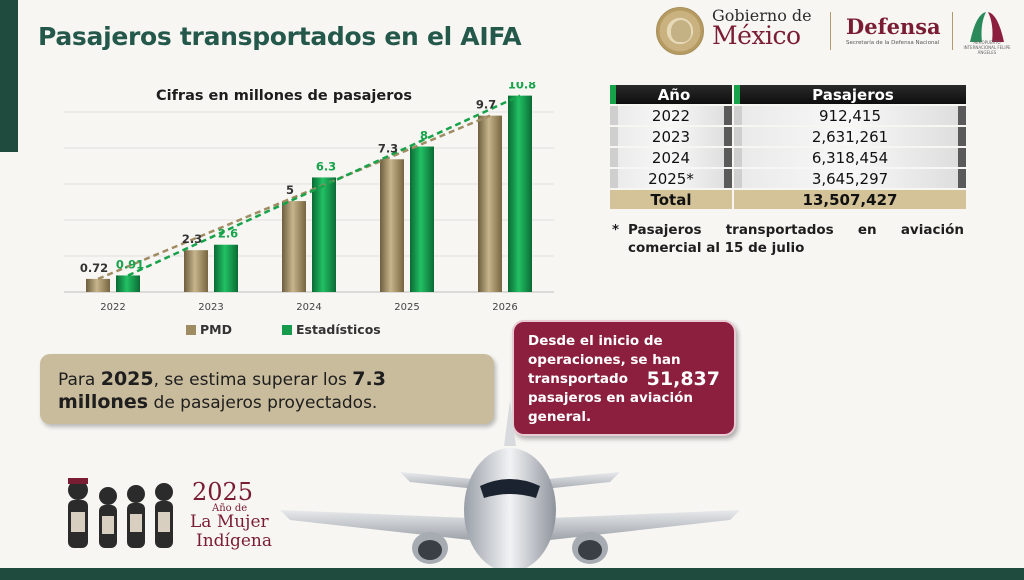 The height and width of the screenshot is (580, 1024). Describe the element at coordinates (388, 148) in the screenshot. I see `data-label-pmd-2025: 7.3` at that location.